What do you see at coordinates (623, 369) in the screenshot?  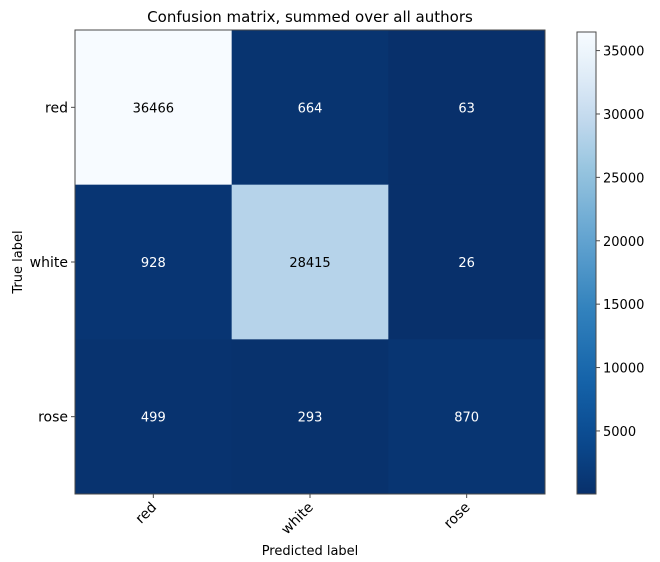 I see `colorbar-tick-label: 10000` at bounding box center [623, 369].